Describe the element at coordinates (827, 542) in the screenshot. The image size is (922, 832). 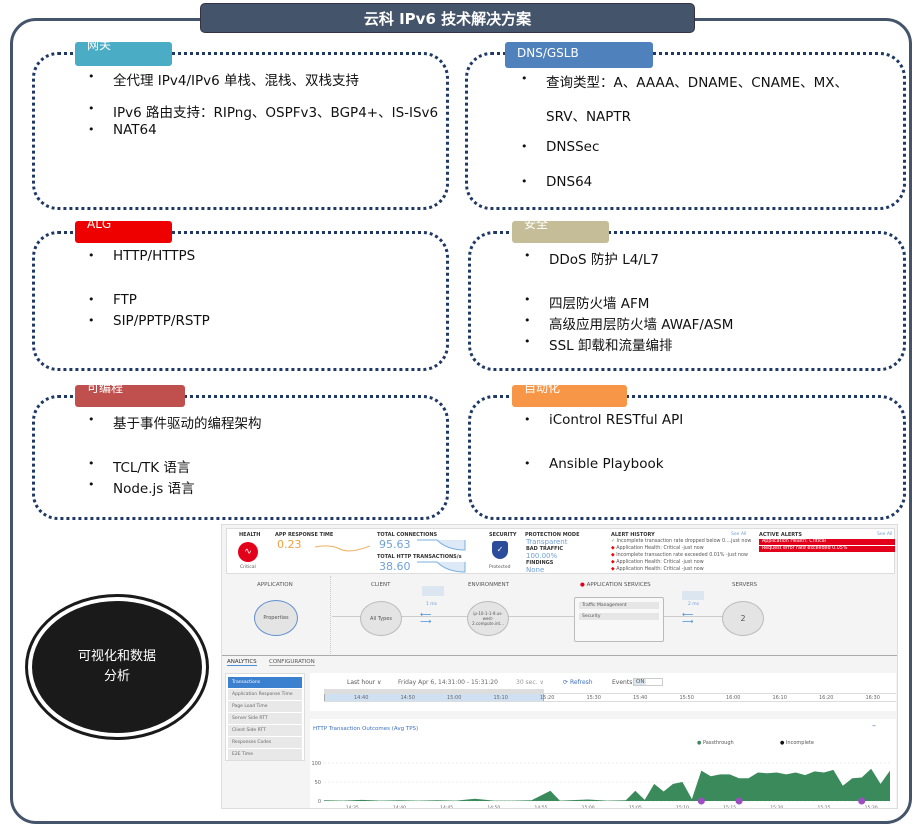
I see `active-alert: Application Health: Critical` at that location.